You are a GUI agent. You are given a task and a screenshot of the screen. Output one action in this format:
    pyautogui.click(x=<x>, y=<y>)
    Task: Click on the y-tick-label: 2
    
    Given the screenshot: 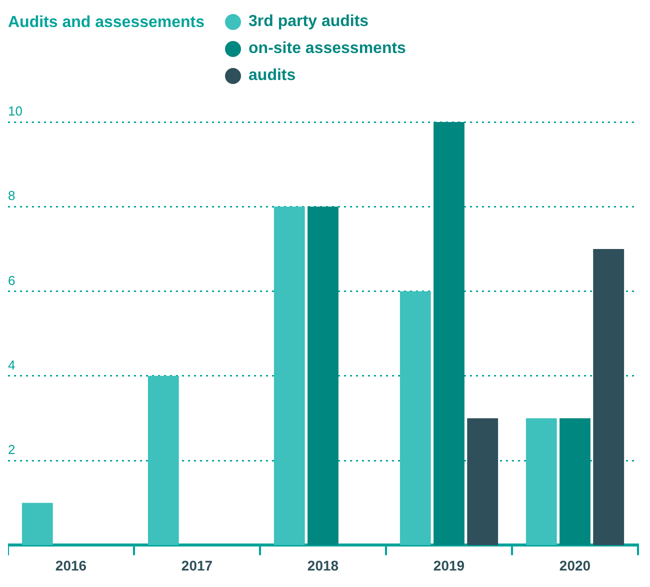 What is the action you would take?
    pyautogui.click(x=12, y=450)
    